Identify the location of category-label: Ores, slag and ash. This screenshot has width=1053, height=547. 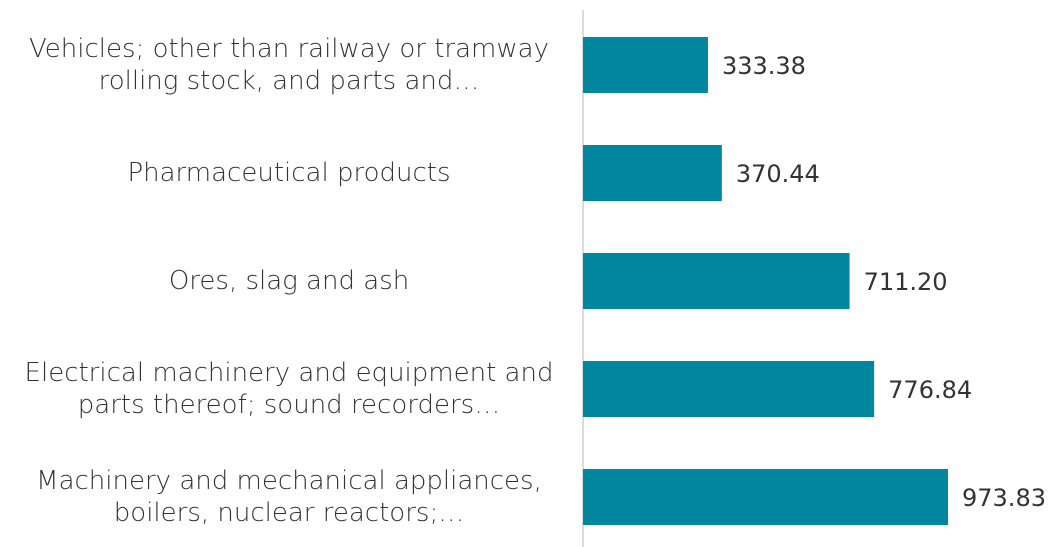
(289, 281).